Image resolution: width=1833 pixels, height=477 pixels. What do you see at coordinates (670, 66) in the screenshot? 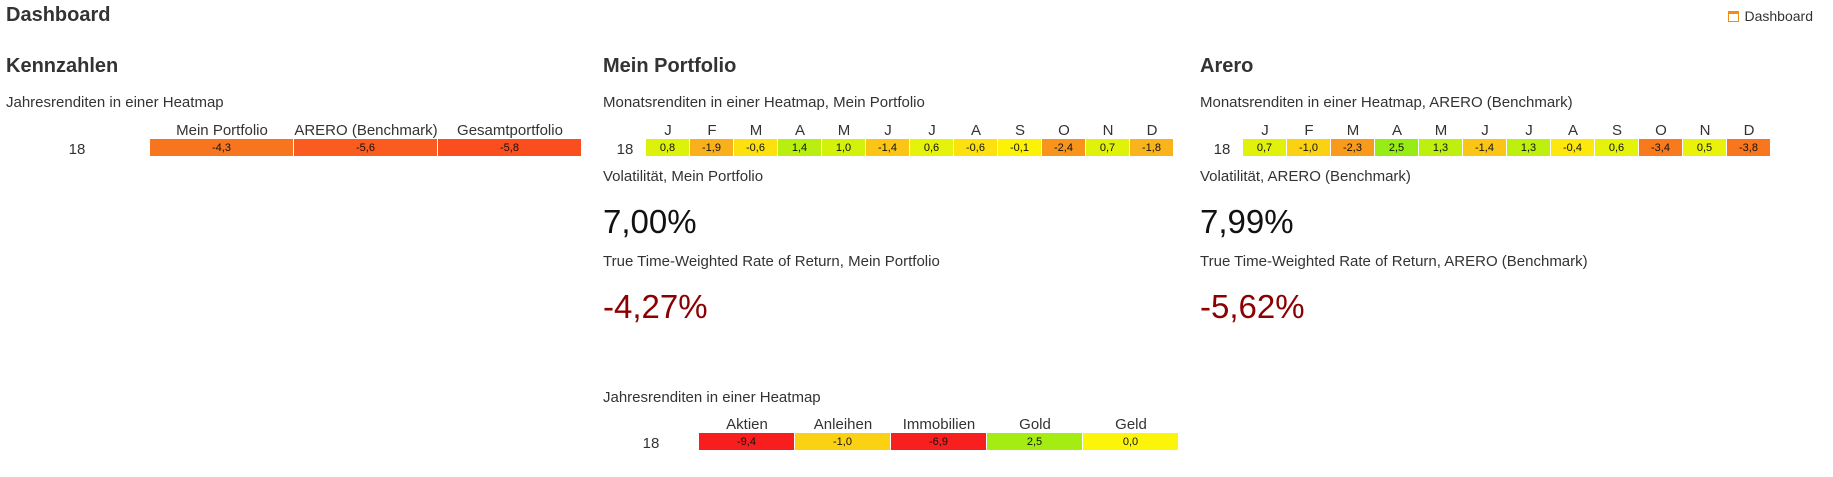
I see `portfolio-title: Mein Portfolio` at bounding box center [670, 66].